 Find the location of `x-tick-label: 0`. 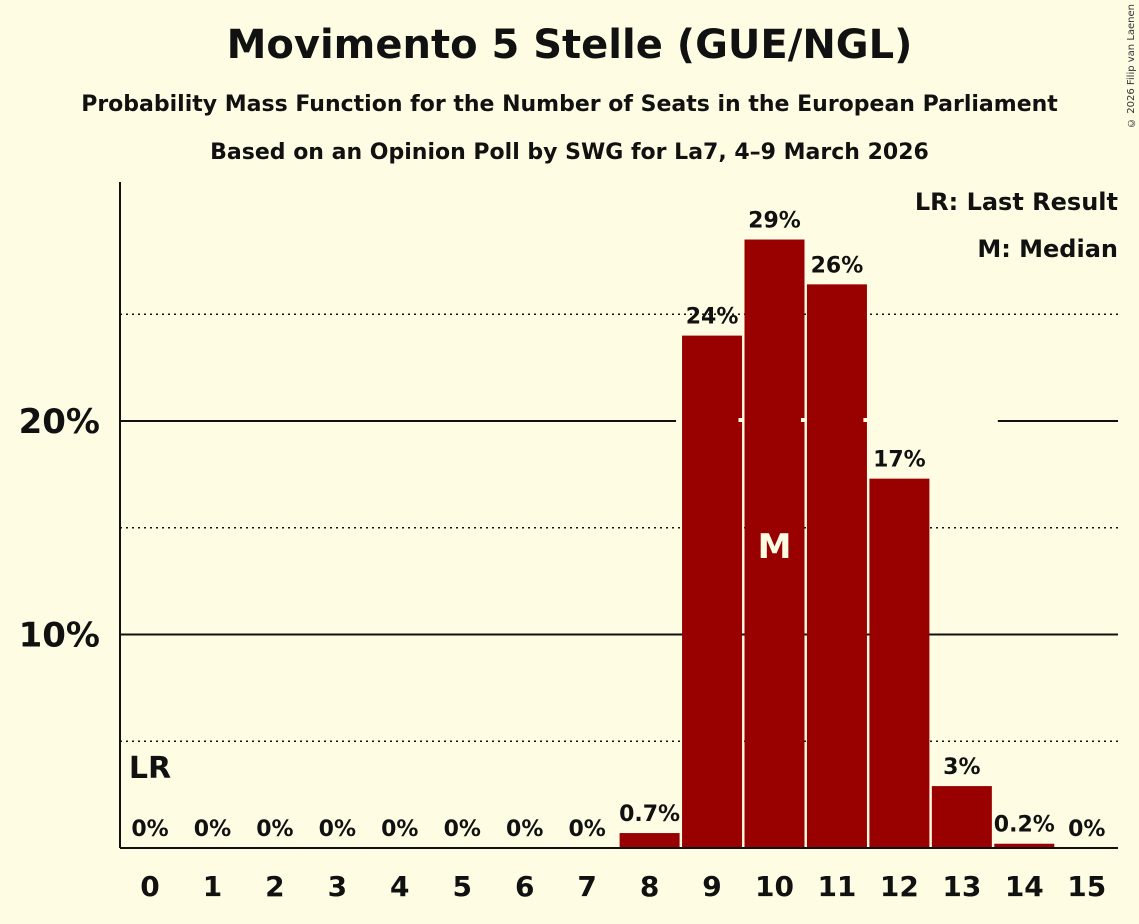

x-tick-label: 0 is located at coordinates (149, 886).